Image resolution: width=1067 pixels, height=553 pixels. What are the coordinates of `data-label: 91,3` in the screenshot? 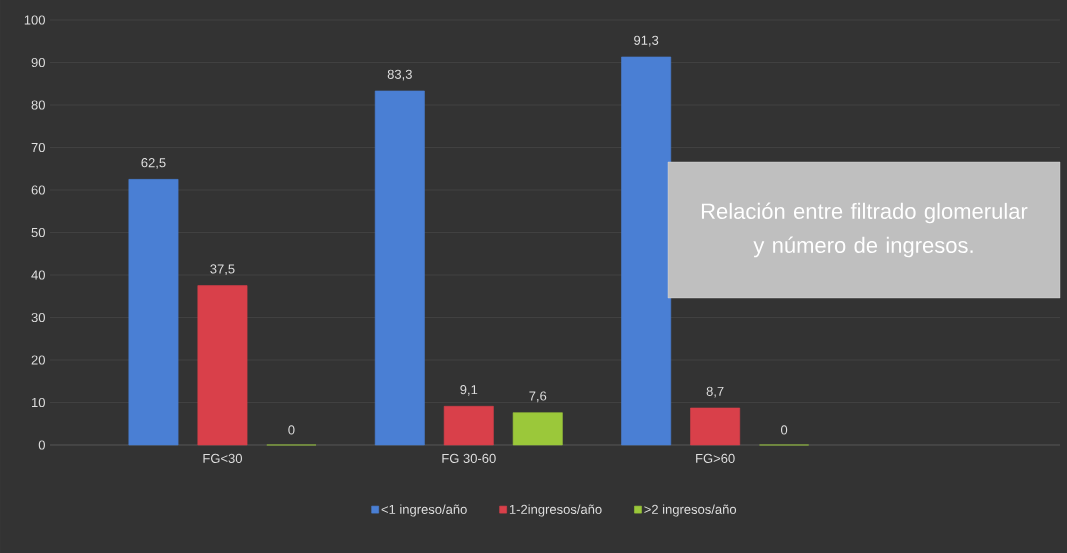 It's located at (646, 41).